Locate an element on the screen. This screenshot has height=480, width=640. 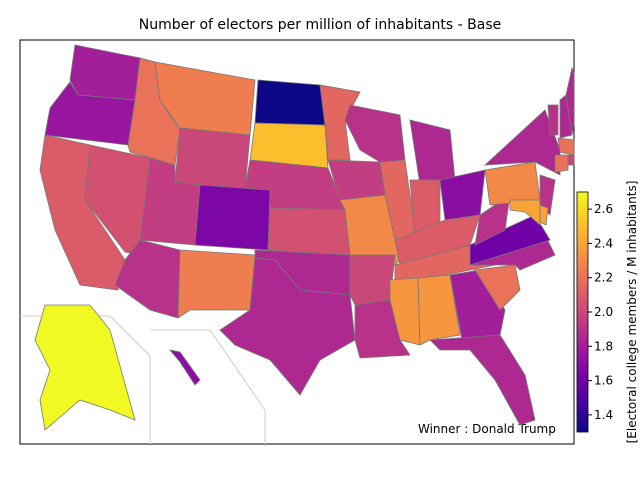
colorbar: 1.4 1.6 1.8 2.0 2.2 2.4 2.6 is located at coordinates (594, 312).